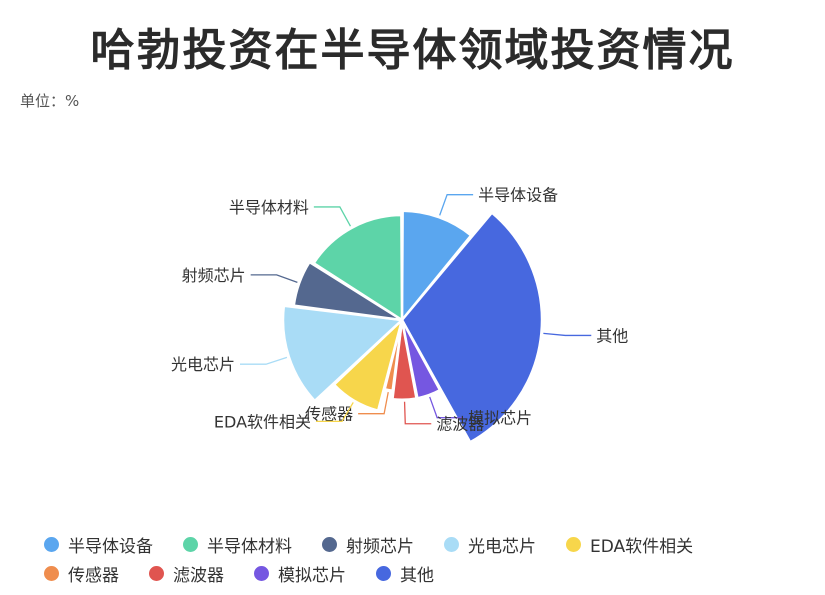  What do you see at coordinates (412, 50) in the screenshot?
I see `chart-title: 哈勃投资在半导体领域投资情况` at bounding box center [412, 50].